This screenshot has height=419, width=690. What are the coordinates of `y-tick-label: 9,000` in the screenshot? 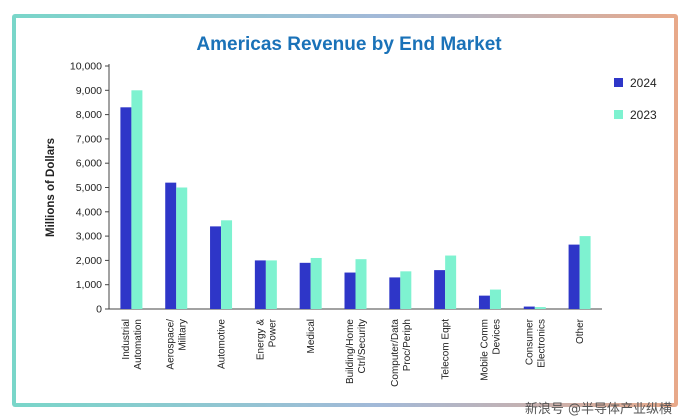 It's located at (89, 91).